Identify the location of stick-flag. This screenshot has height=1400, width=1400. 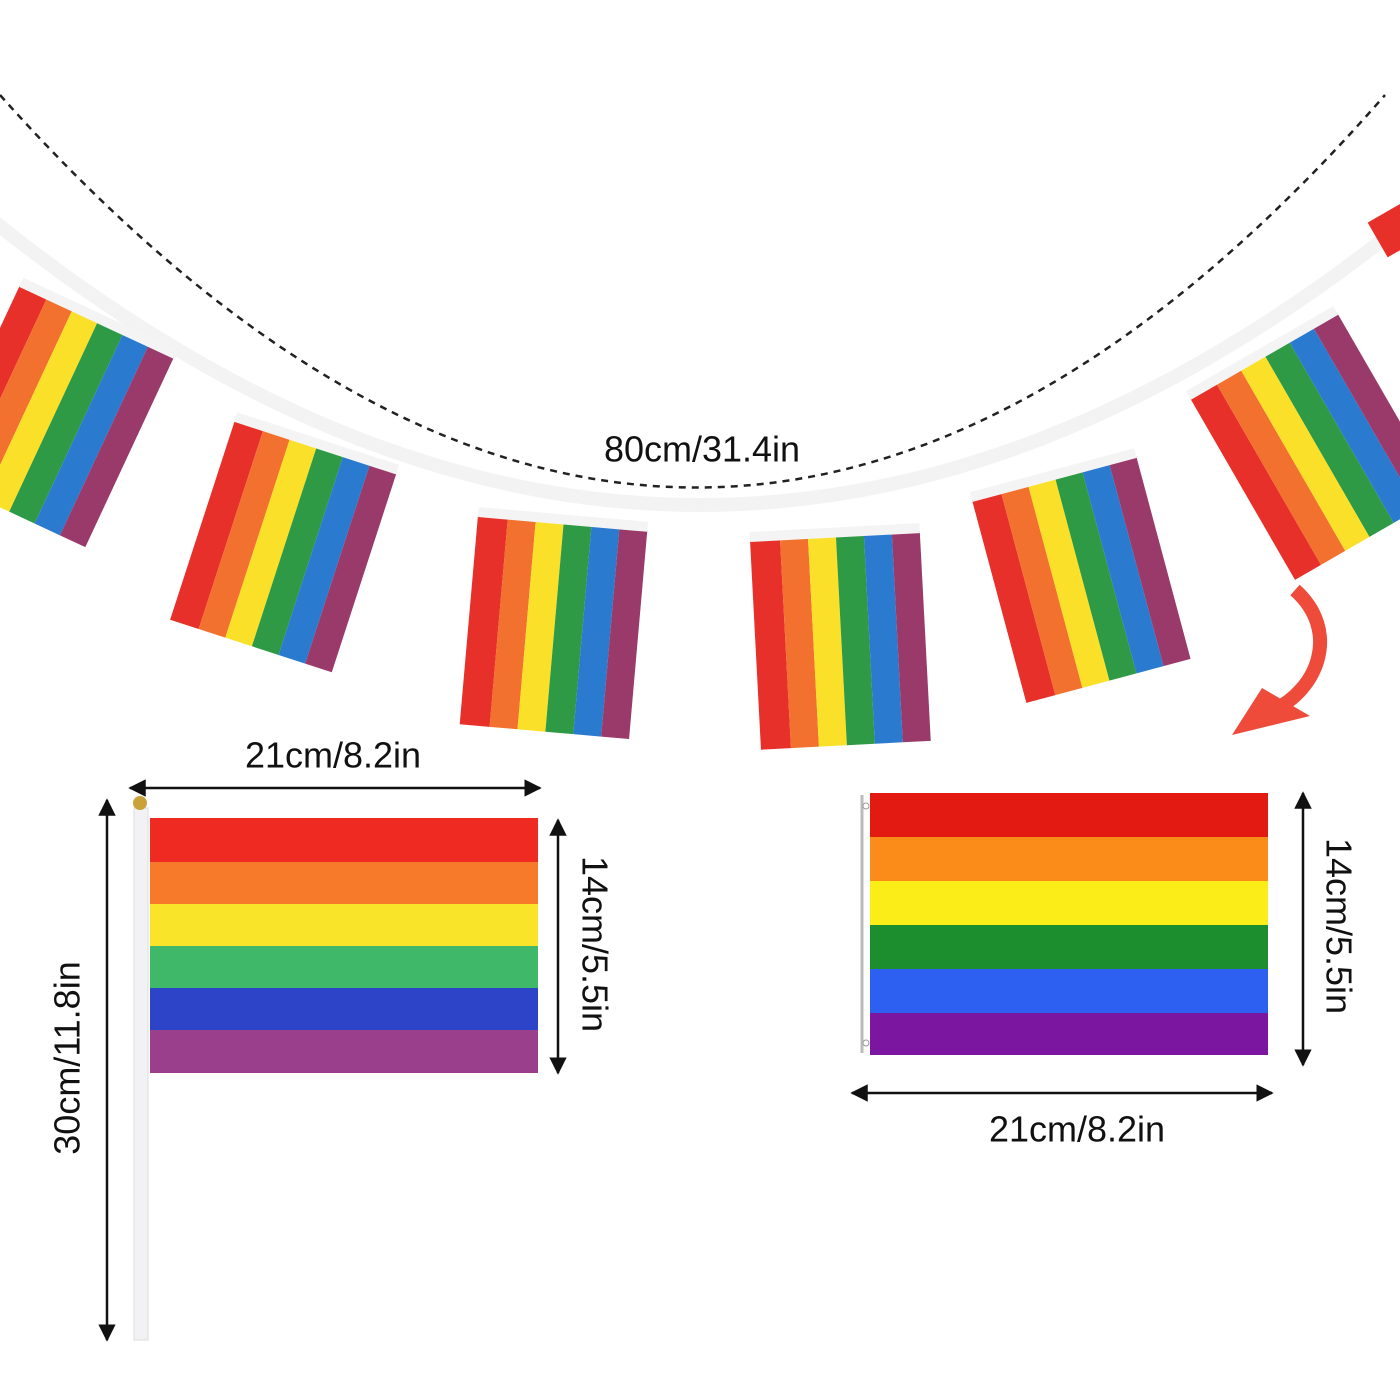
(335, 1068).